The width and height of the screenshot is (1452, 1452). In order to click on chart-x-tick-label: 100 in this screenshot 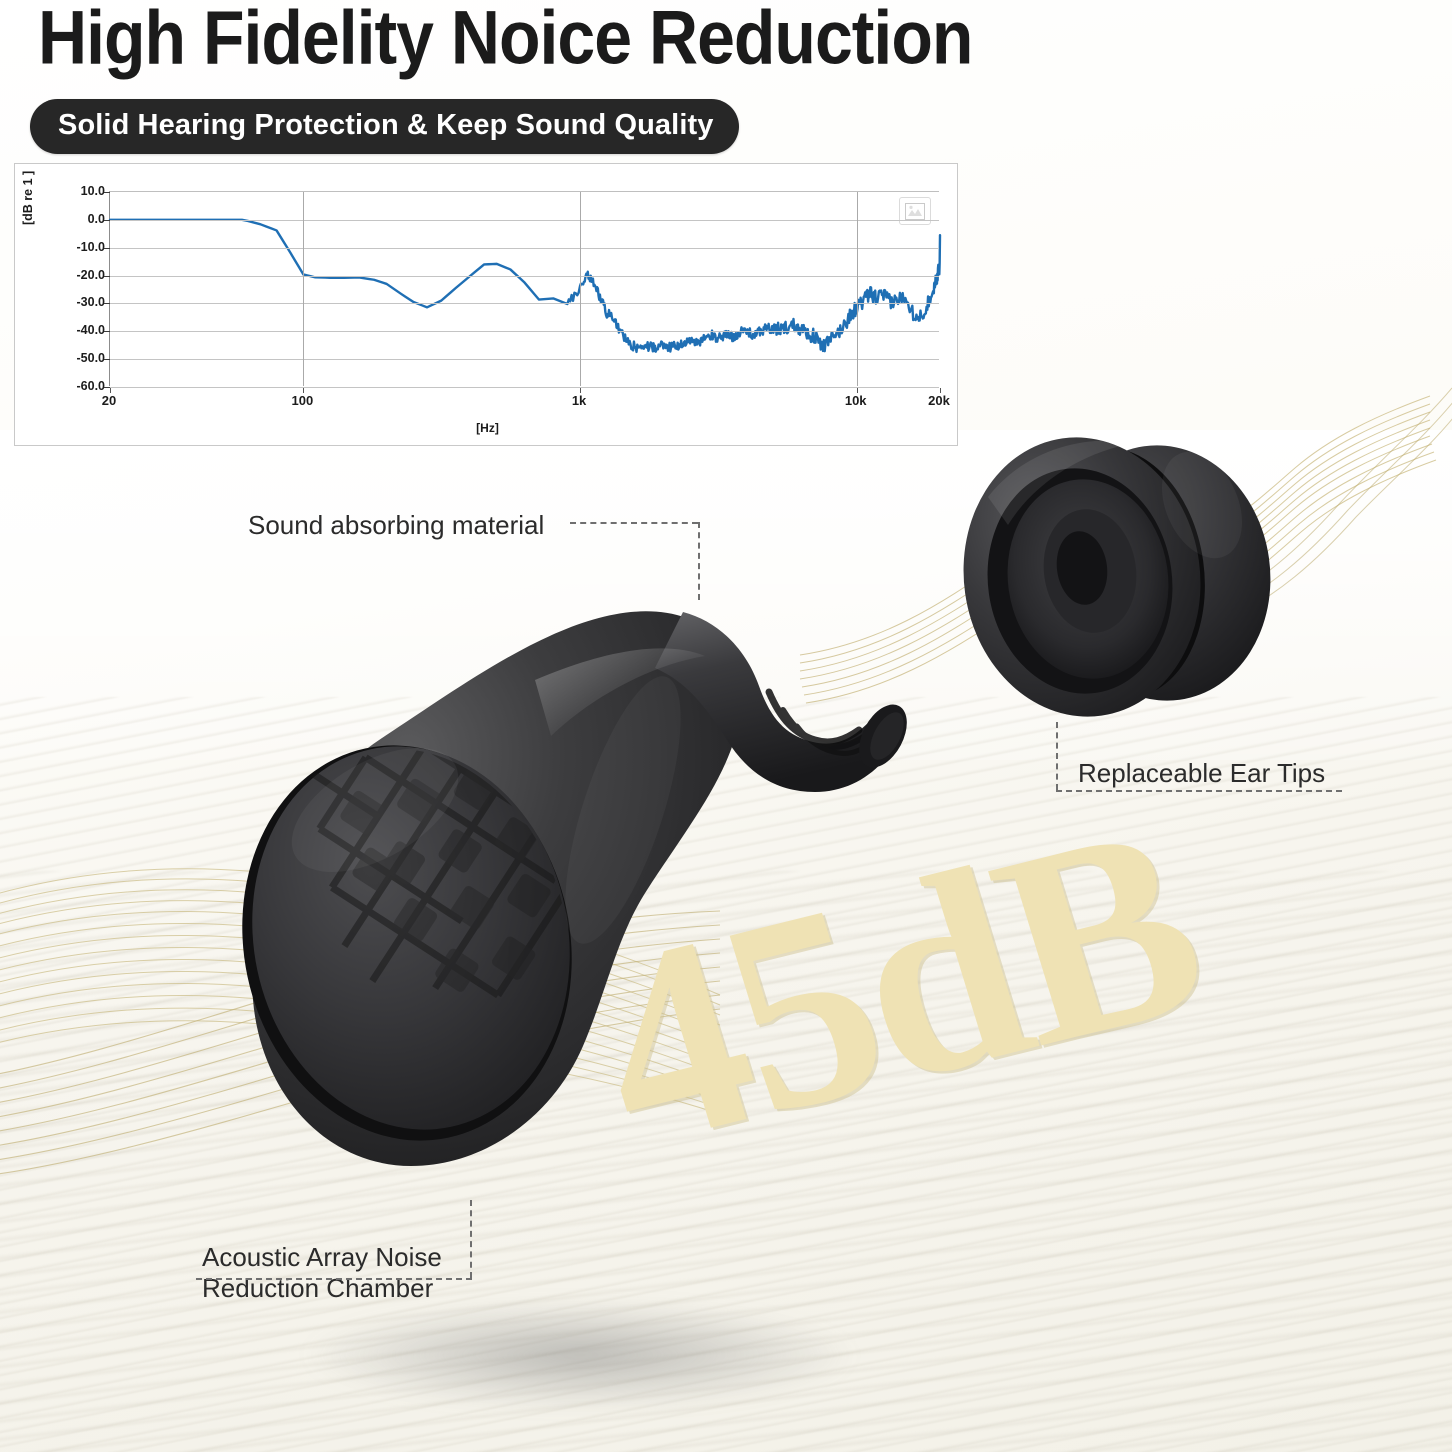, I will do `click(302, 400)`.